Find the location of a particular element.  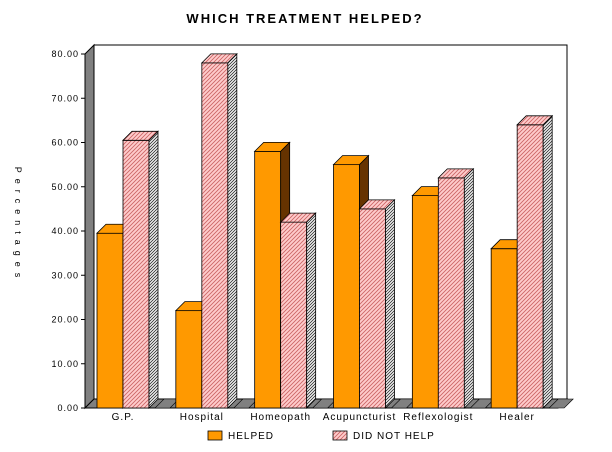

y-tick-label: 0.00 is located at coordinates (68, 408).